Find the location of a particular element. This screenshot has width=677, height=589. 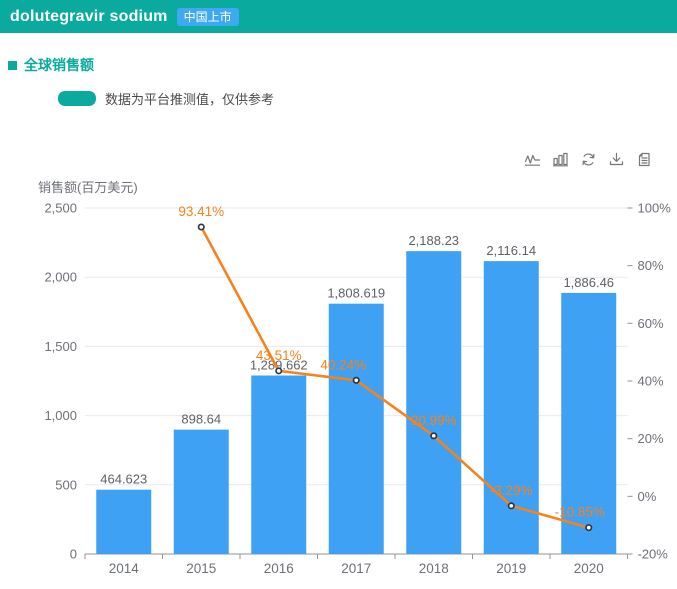

growth-label: 93.41% is located at coordinates (201, 211).